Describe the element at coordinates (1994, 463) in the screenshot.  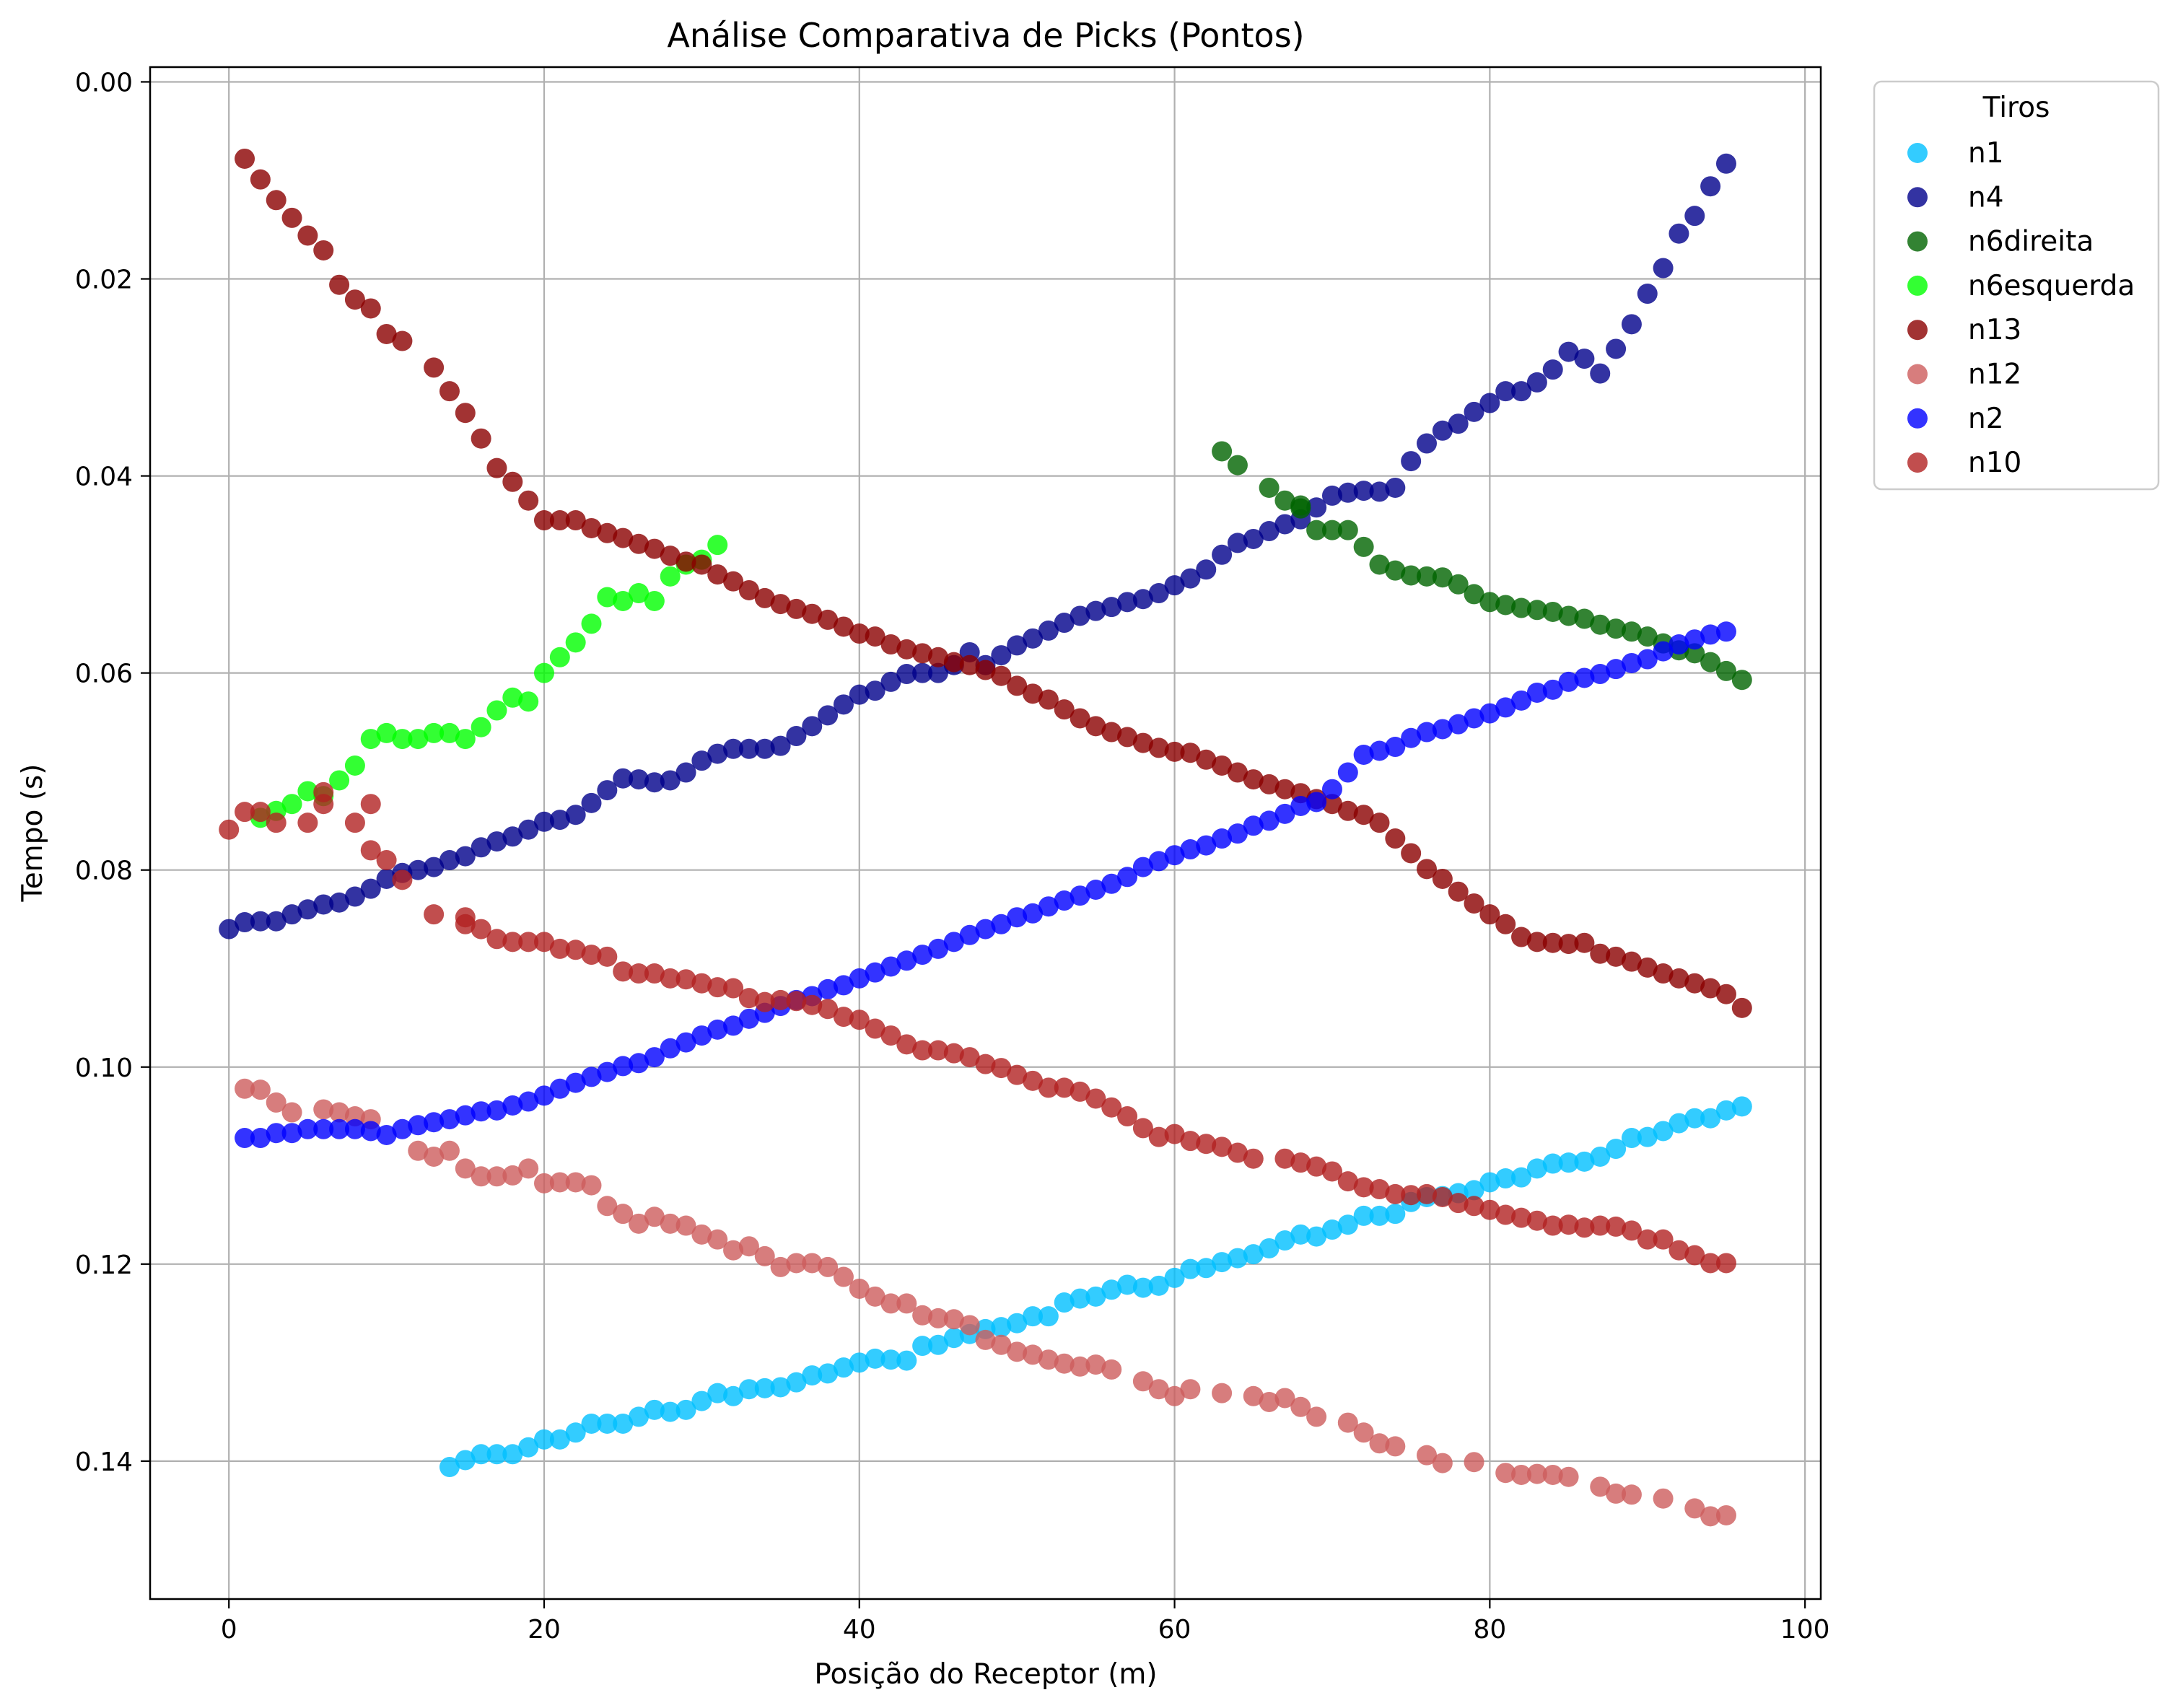
I see `legend-label-n10: n10` at that location.